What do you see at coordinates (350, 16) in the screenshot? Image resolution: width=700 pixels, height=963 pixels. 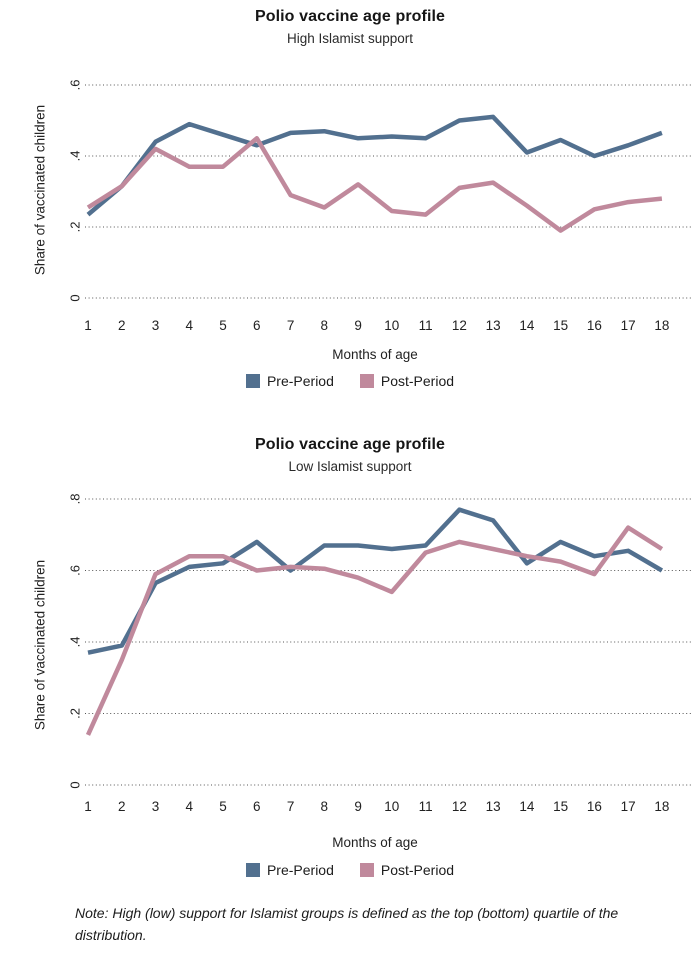 I see `chart1-title: Polio vaccine age profile` at bounding box center [350, 16].